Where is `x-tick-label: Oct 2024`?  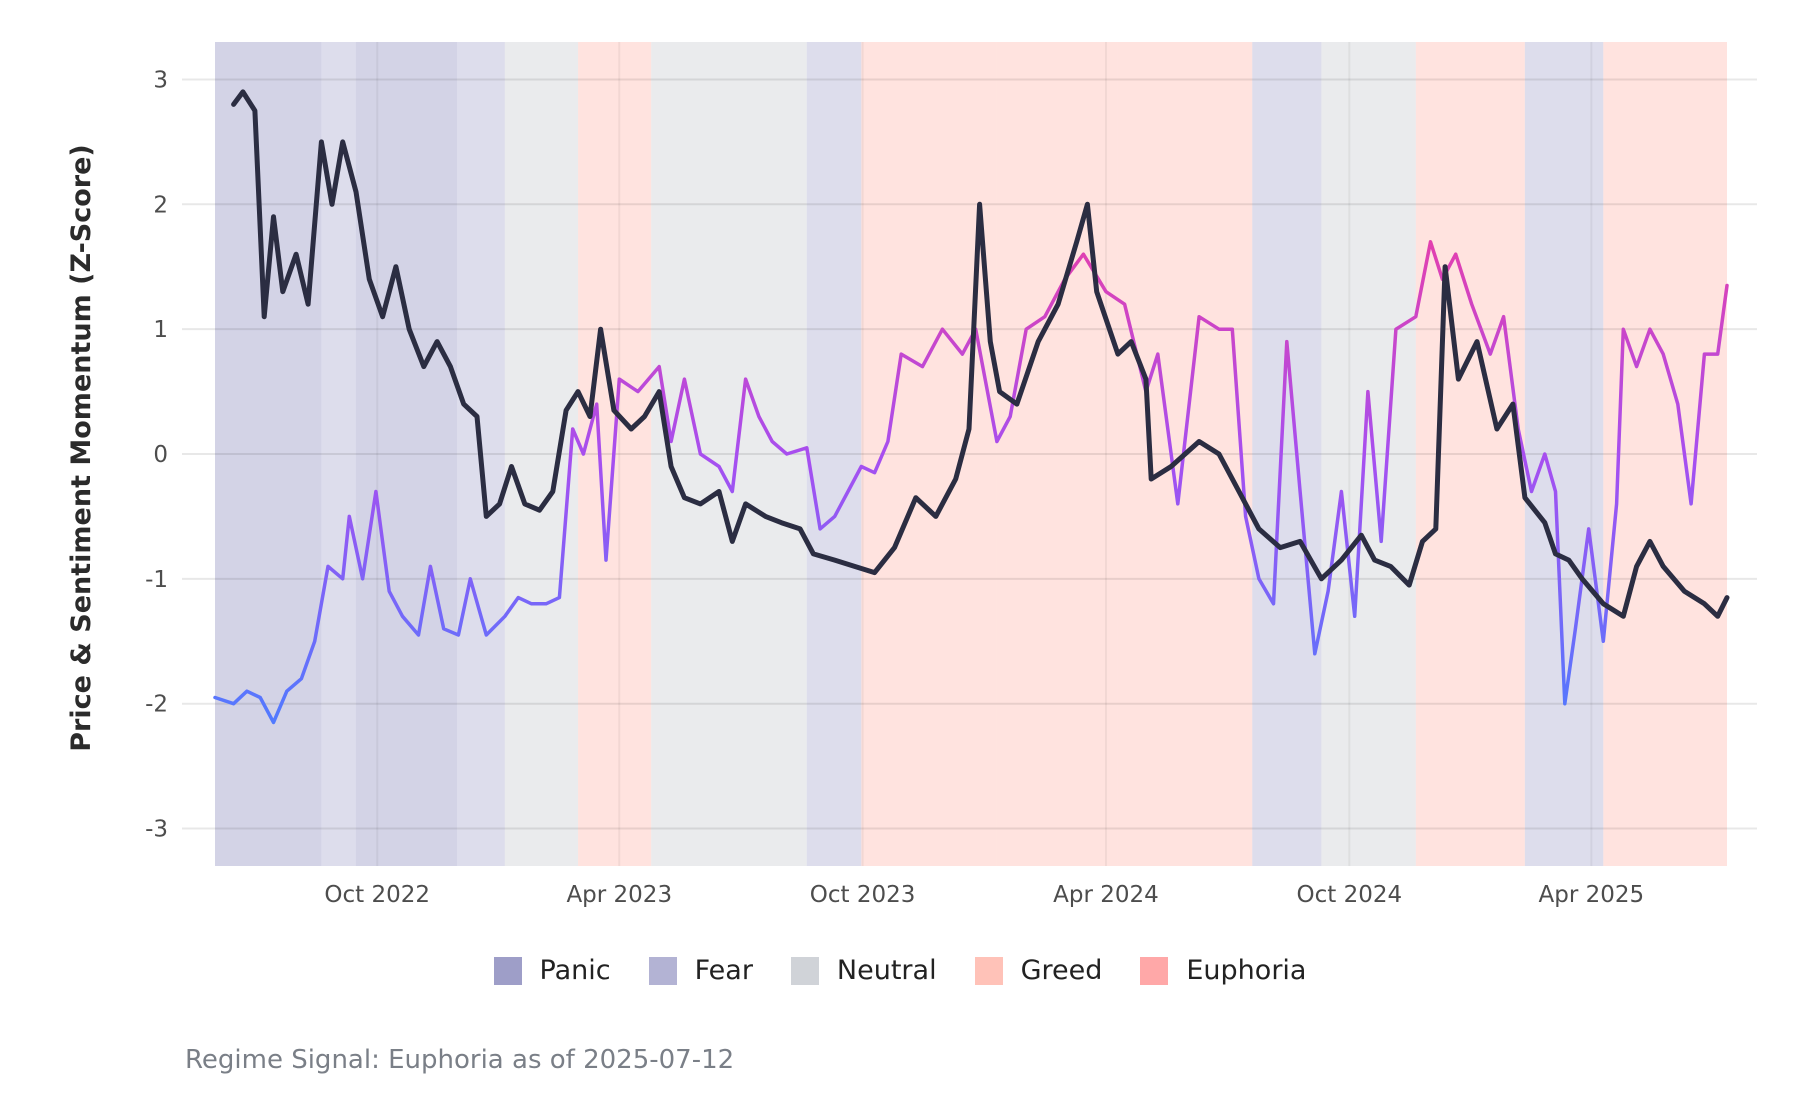 x-tick-label: Oct 2024 is located at coordinates (1350, 895).